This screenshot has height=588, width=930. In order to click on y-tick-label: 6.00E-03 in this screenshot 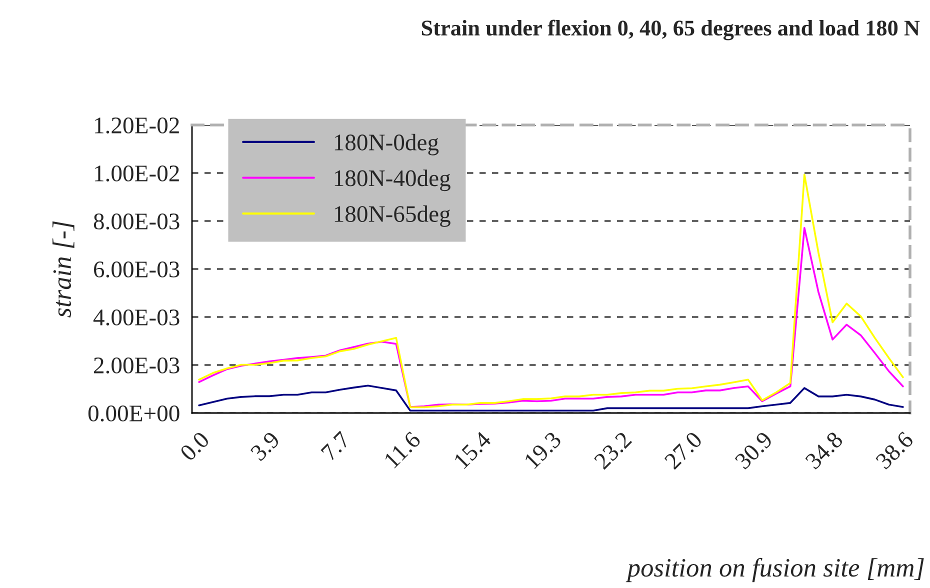, I will do `click(137, 269)`.